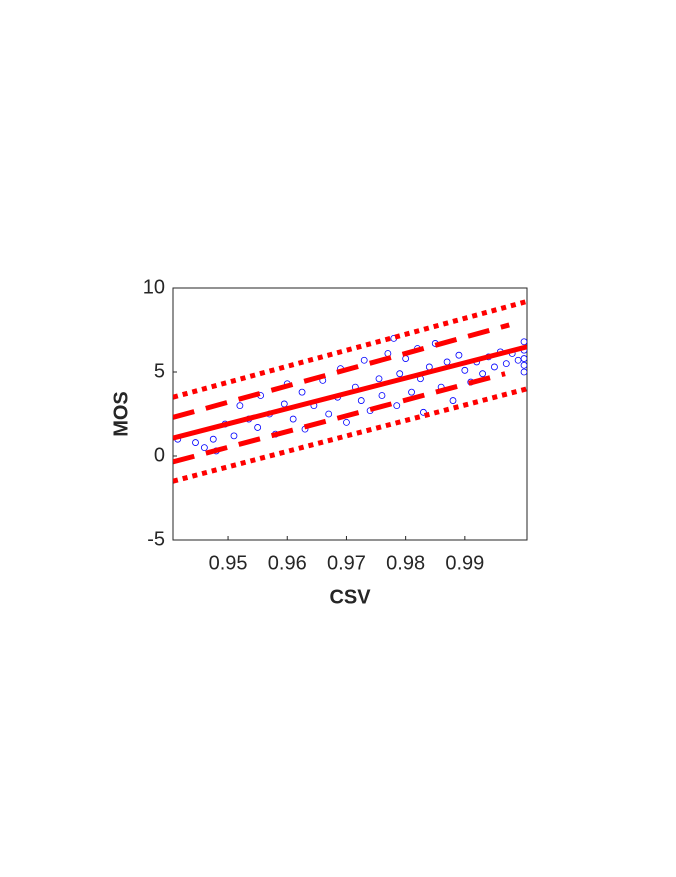 This screenshot has width=676, height=877. Describe the element at coordinates (464, 563) in the screenshot. I see `x-tick-label: 0.99` at that location.